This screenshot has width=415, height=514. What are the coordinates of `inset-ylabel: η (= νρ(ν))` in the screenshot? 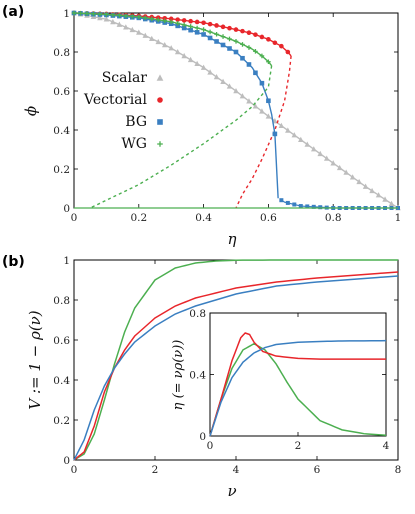 It's located at (178, 375).